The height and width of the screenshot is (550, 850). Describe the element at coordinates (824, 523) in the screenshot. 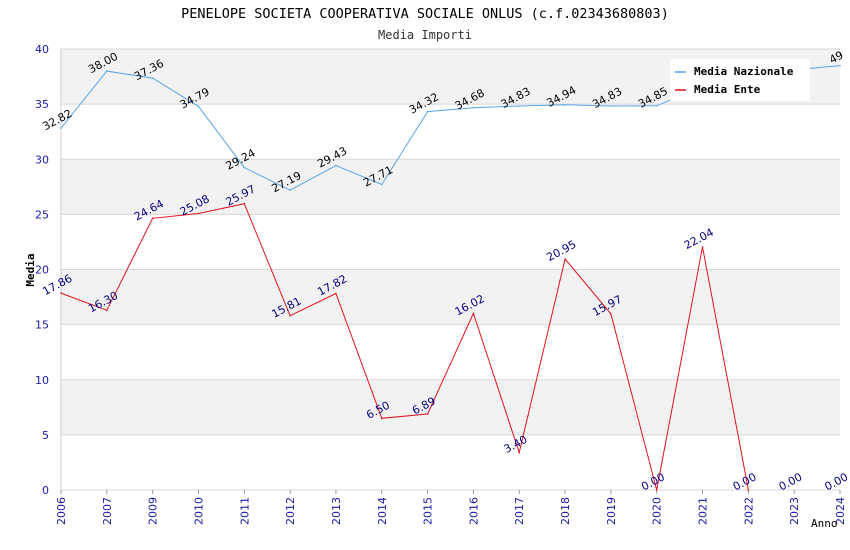

I see `x-axis-label: Anno` at that location.